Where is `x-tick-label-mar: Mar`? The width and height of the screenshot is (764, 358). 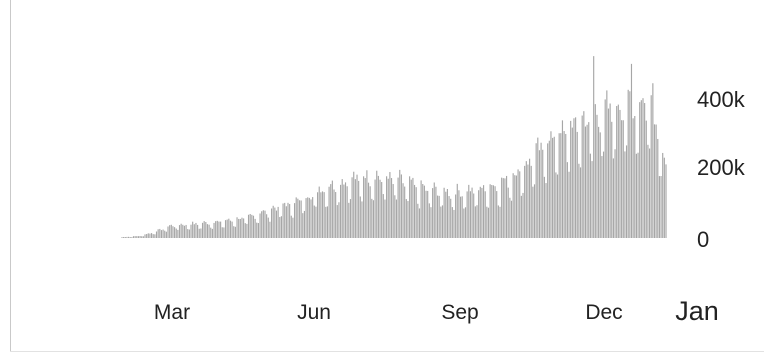 x-tick-label-mar: Mar is located at coordinates (172, 312).